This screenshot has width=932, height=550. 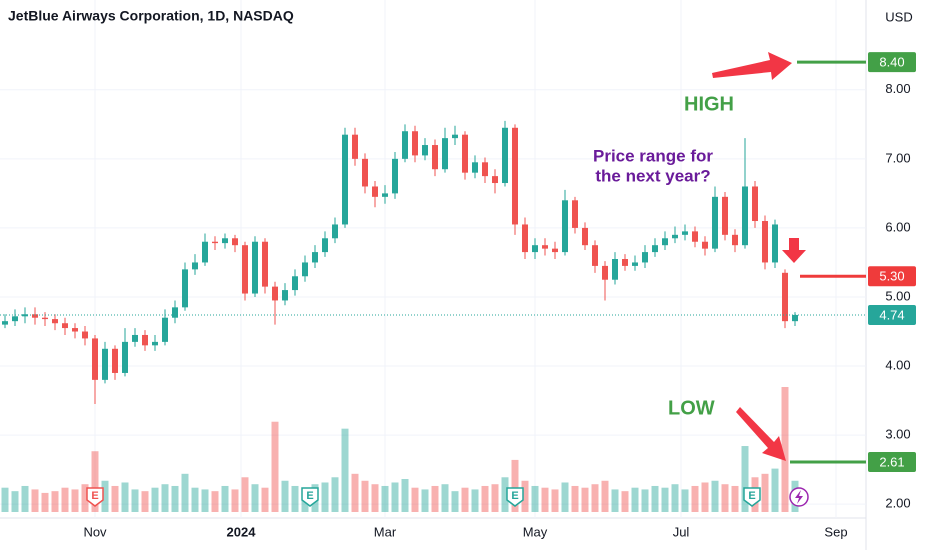 I want to click on x-tick-label: Sep, so click(x=835, y=531).